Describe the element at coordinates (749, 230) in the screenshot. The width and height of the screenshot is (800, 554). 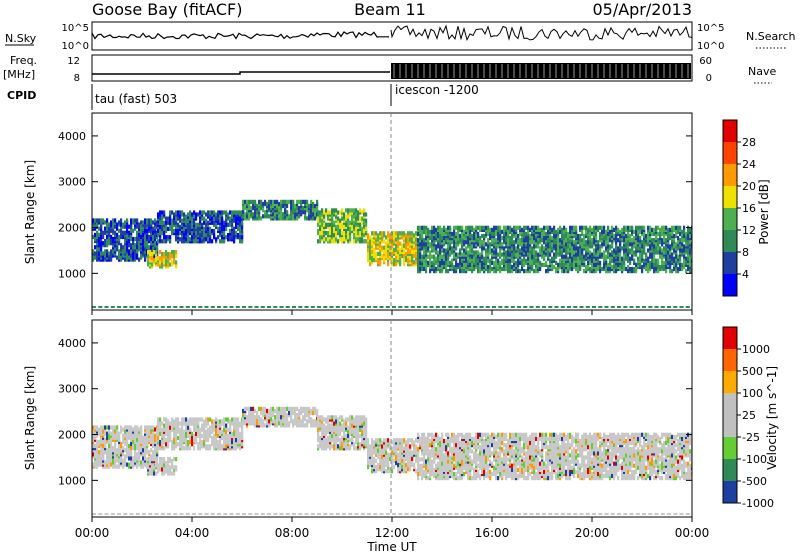
I see `power-colorbar-tick: 12` at that location.